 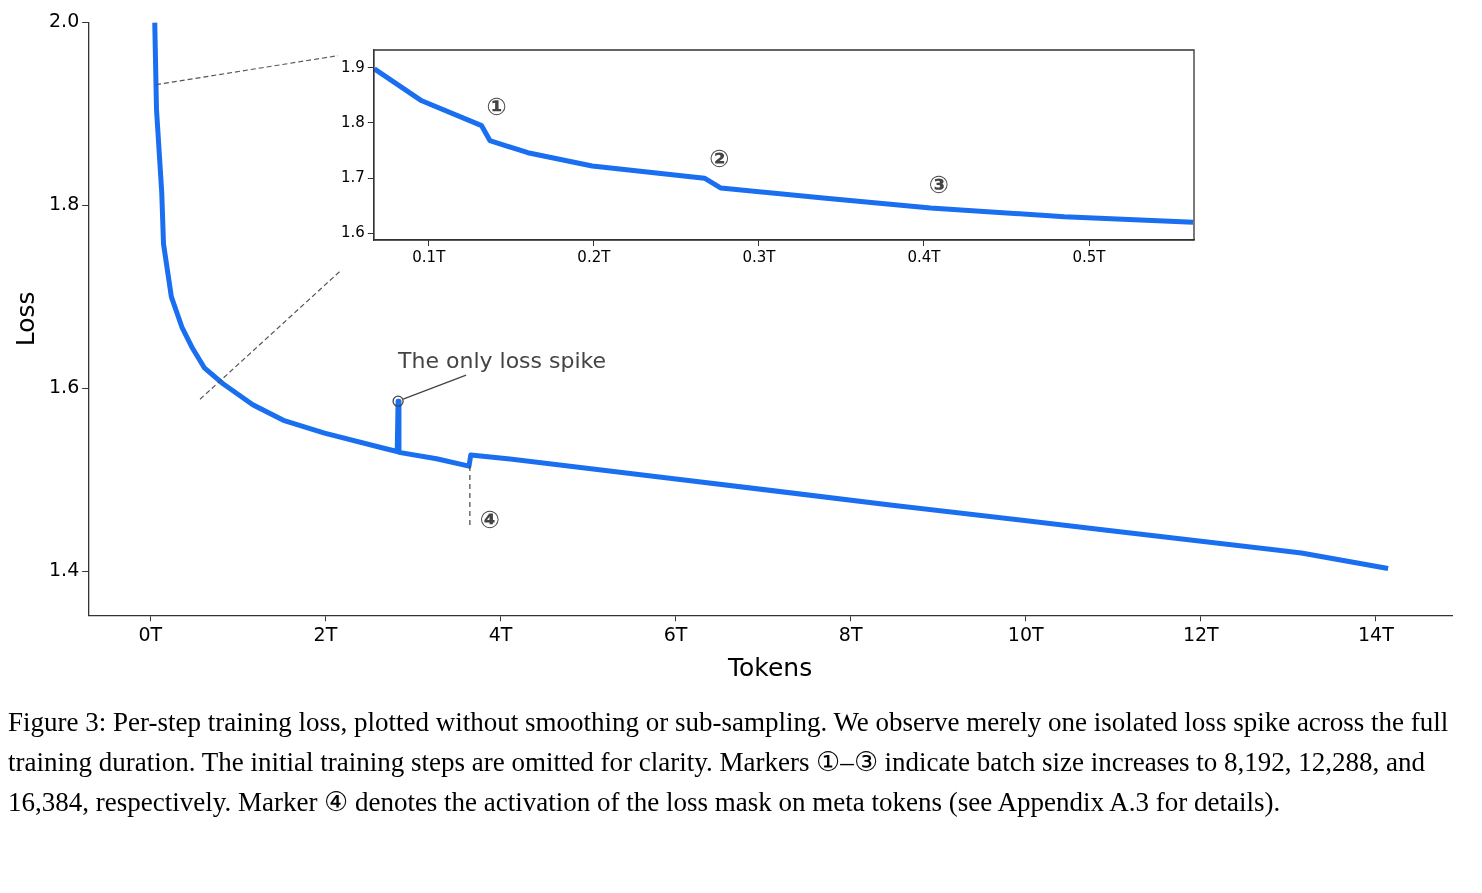 I want to click on annotation: ①, so click(x=496, y=106).